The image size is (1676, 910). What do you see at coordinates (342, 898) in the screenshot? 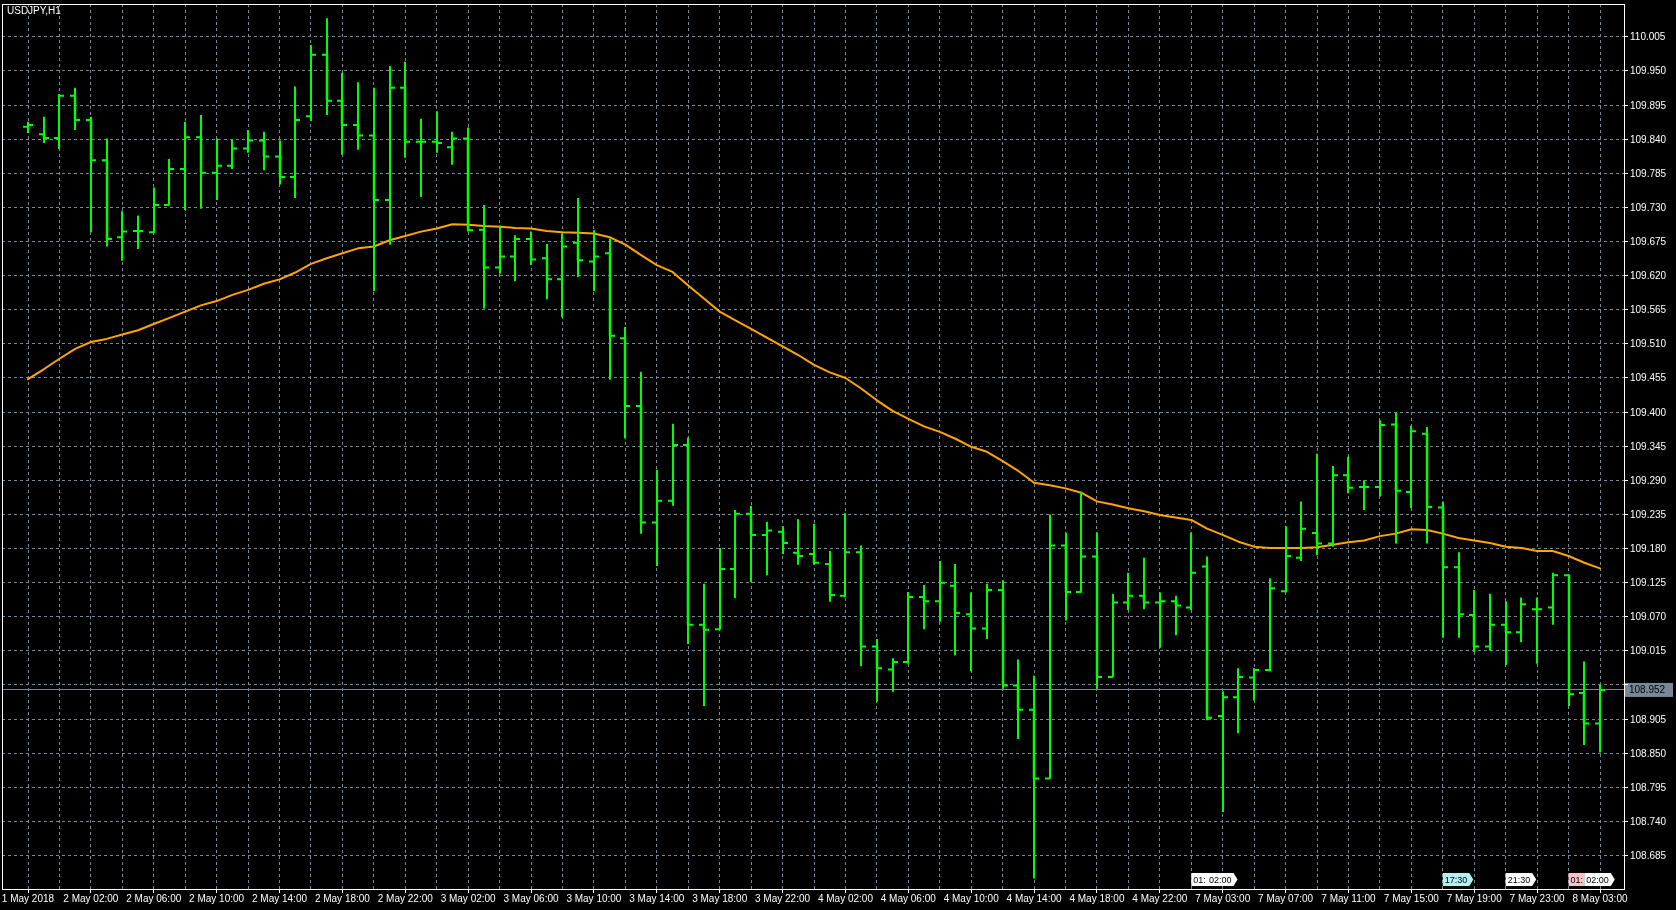
I see `x-tick-label: 2 May 18:00` at bounding box center [342, 898].